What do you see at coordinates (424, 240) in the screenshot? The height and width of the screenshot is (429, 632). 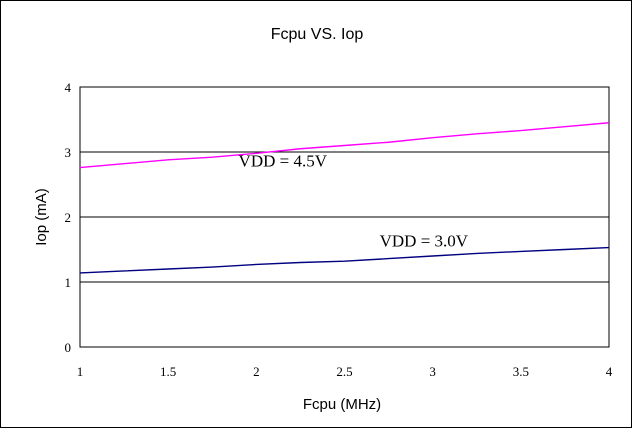 I see `series-label: VDD = 3.0V` at bounding box center [424, 240].